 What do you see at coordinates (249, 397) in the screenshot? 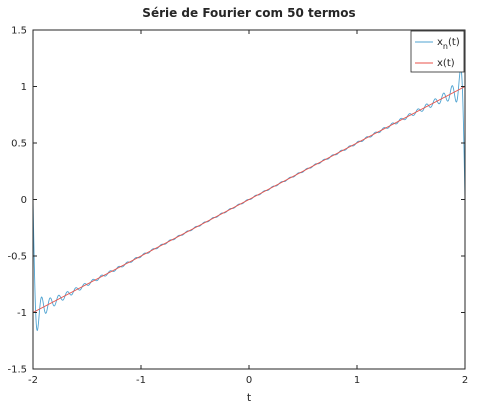
I see `x-axis-label: t` at bounding box center [249, 397].